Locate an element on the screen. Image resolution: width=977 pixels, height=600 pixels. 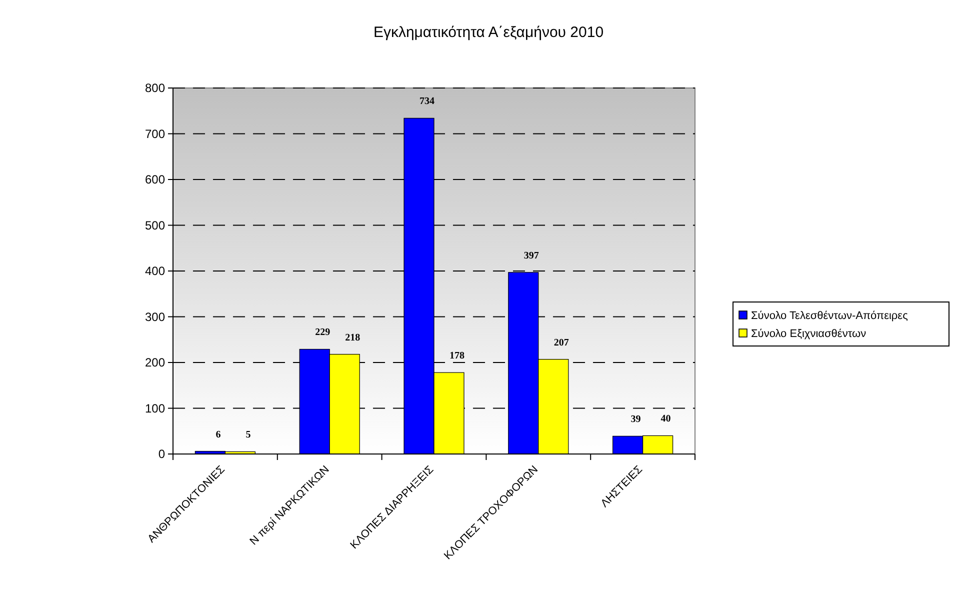
data-label: 6 is located at coordinates (218, 434).